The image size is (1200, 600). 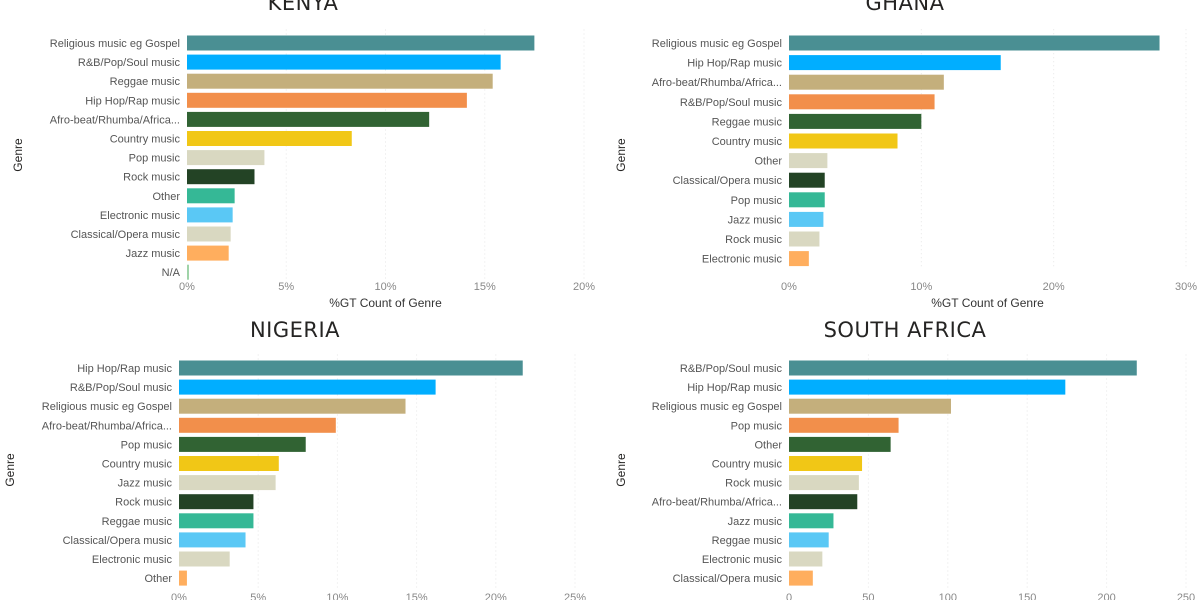 What do you see at coordinates (1106, 596) in the screenshot?
I see `x-tick-label: 200` at bounding box center [1106, 596].